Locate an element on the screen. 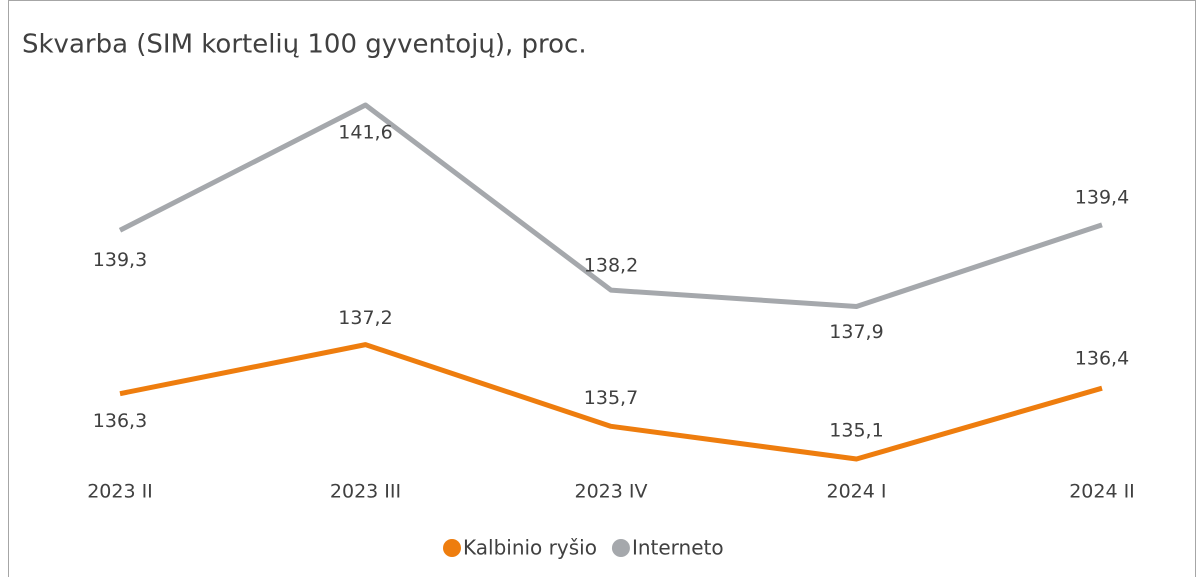 The height and width of the screenshot is (577, 1197). x-tick-label: 2023 III is located at coordinates (365, 492).